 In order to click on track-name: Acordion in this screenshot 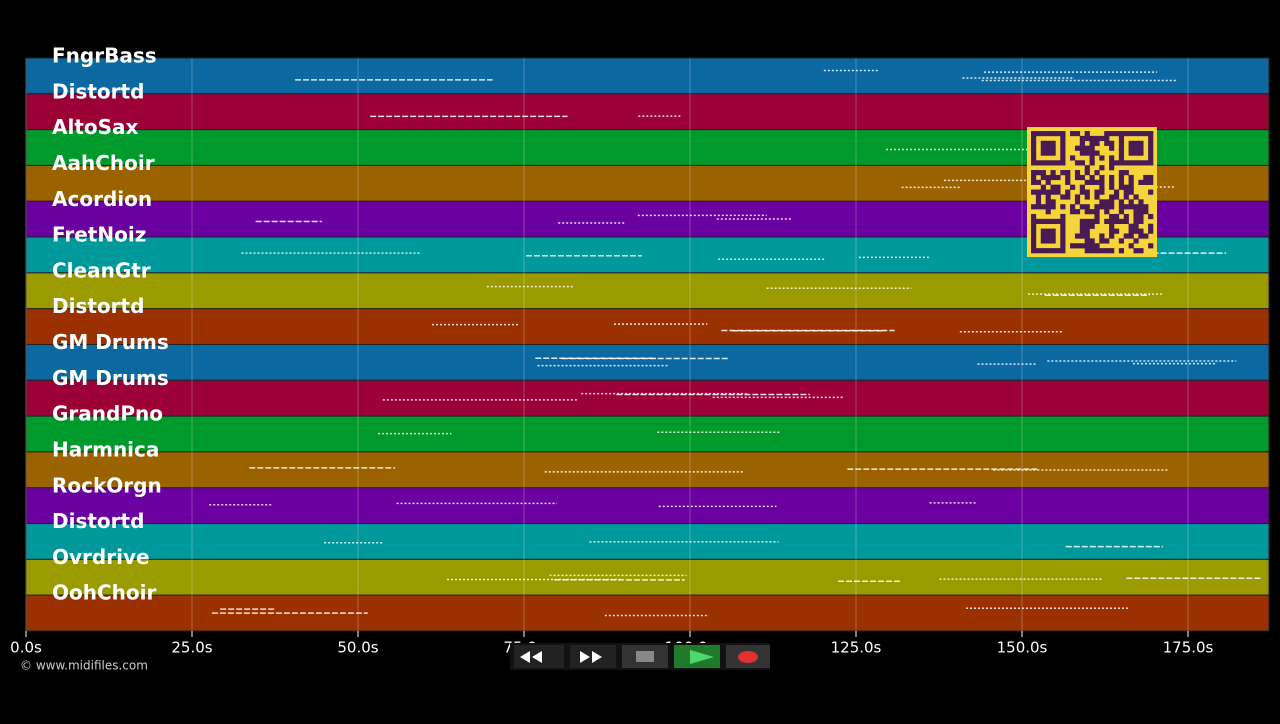, I will do `click(102, 199)`.